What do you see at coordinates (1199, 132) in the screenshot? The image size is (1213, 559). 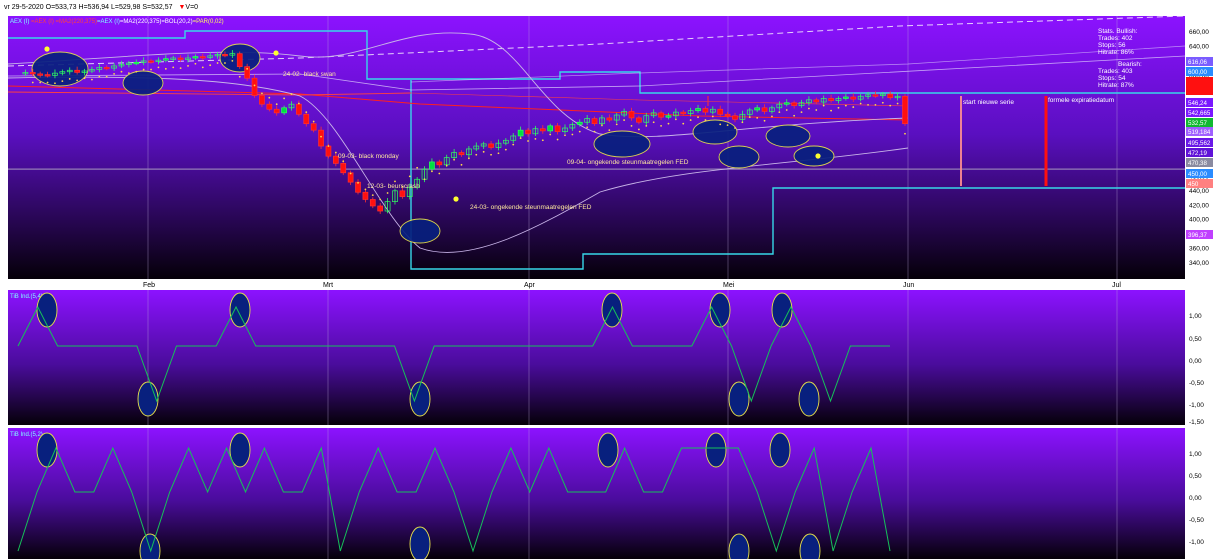 I see `price-tag-label: 519,184` at bounding box center [1199, 132].